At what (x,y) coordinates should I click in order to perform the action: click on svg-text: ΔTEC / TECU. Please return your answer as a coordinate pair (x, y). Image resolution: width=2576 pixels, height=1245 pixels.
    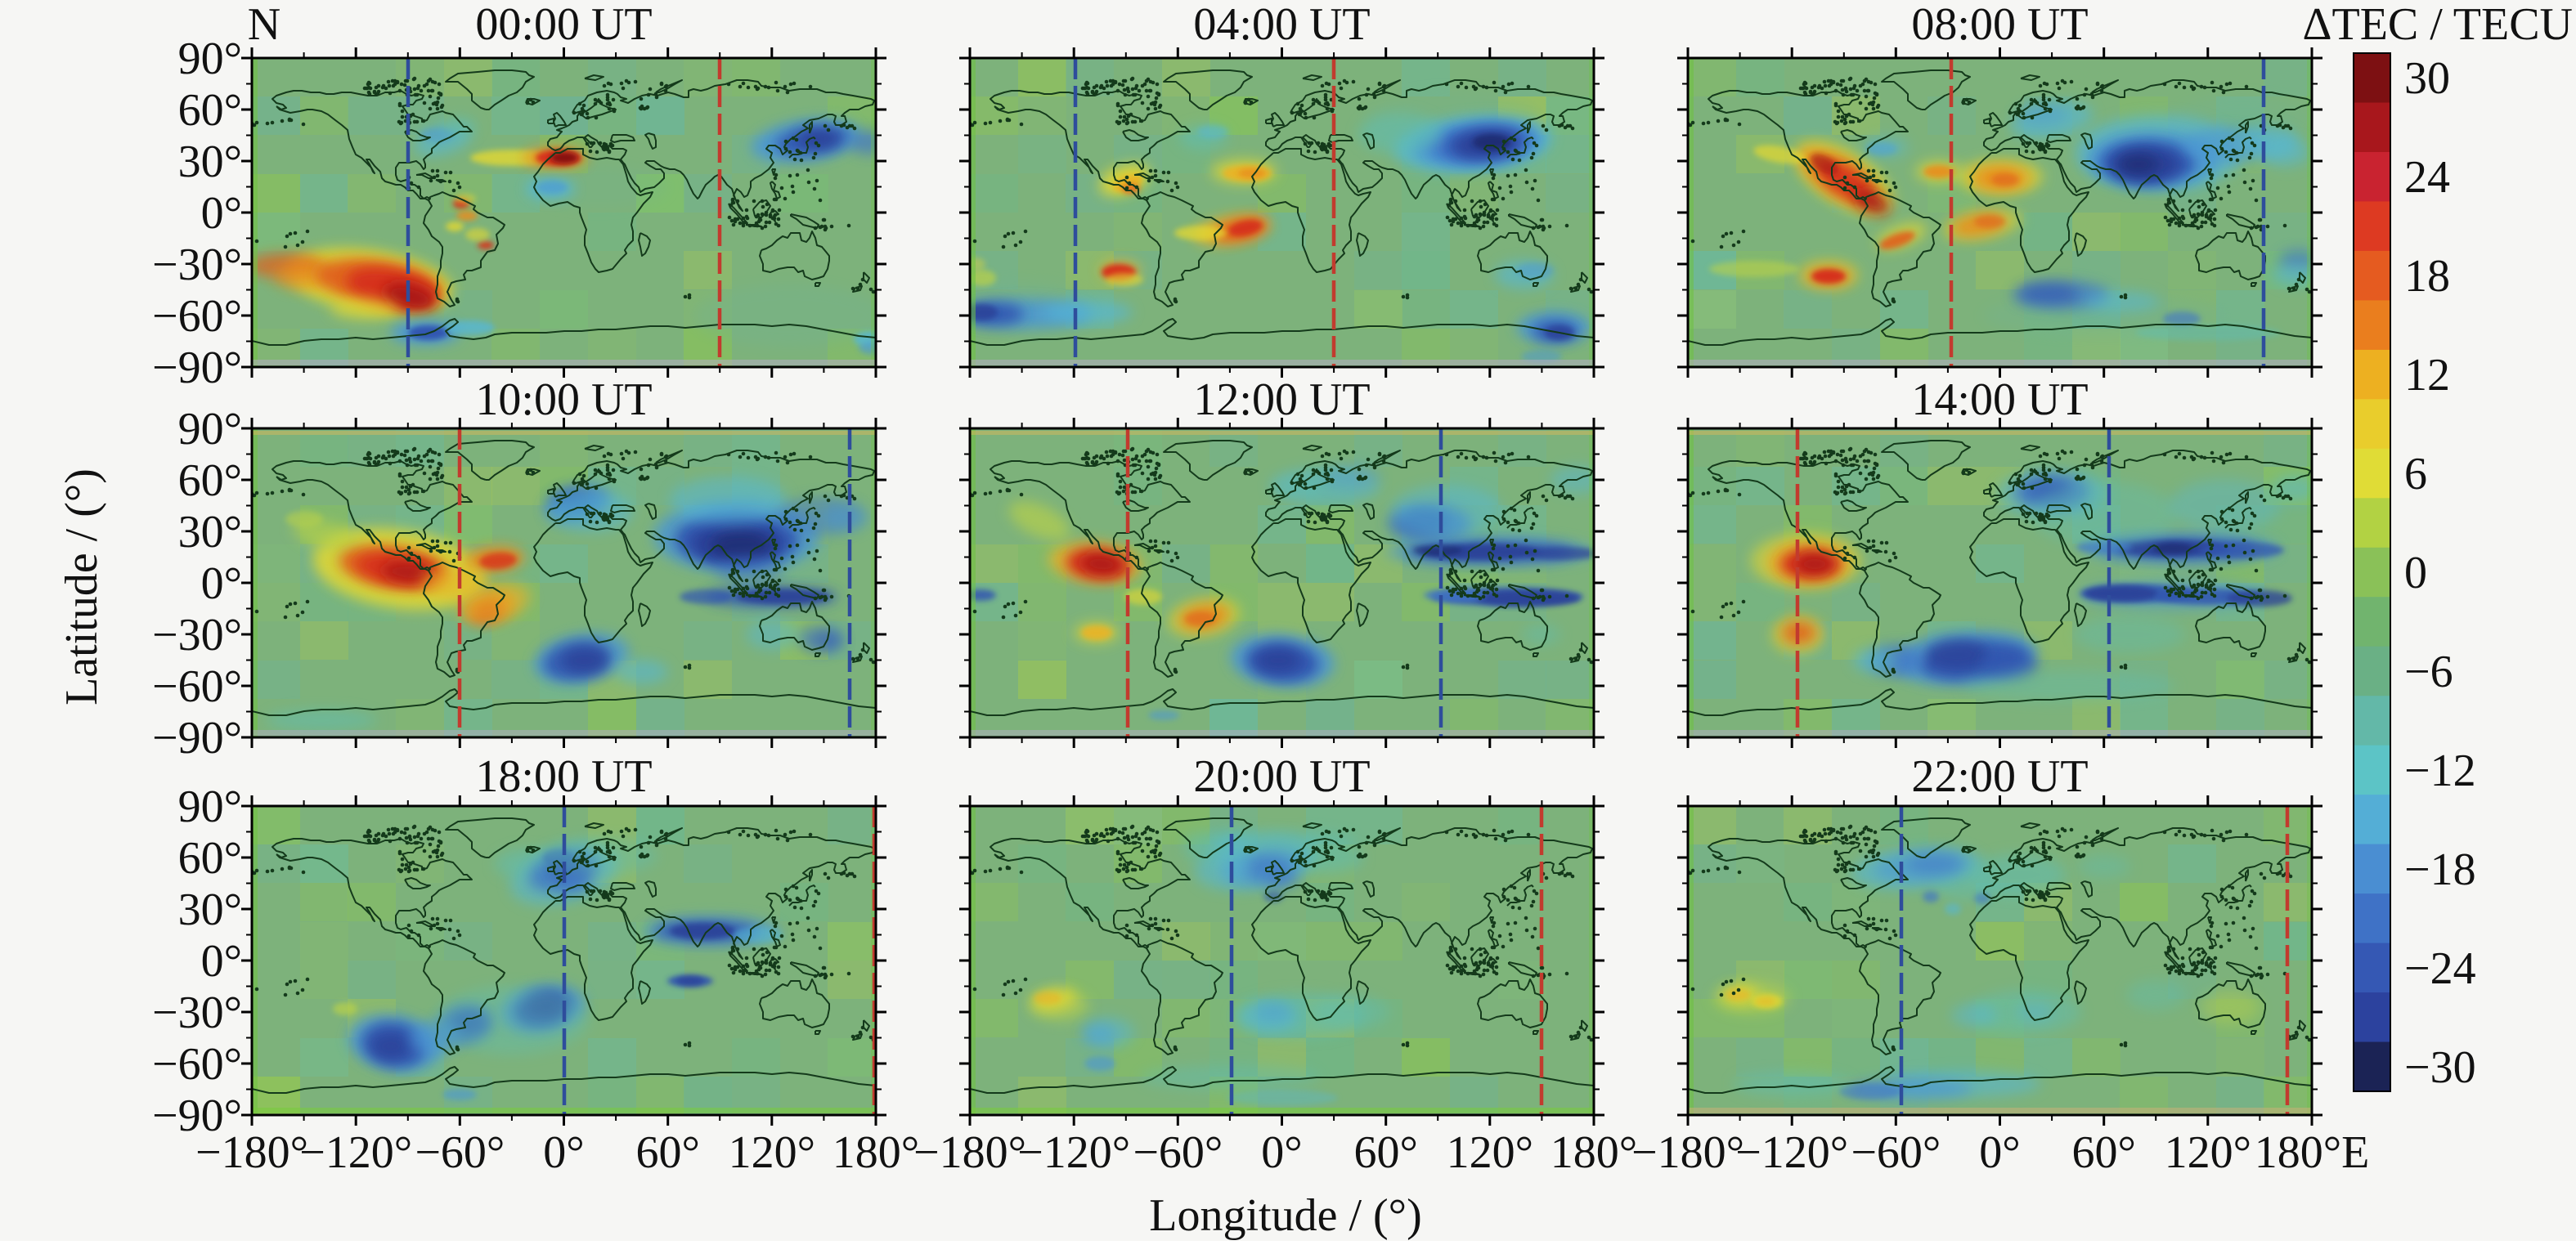
    Looking at the image, I should click on (2437, 25).